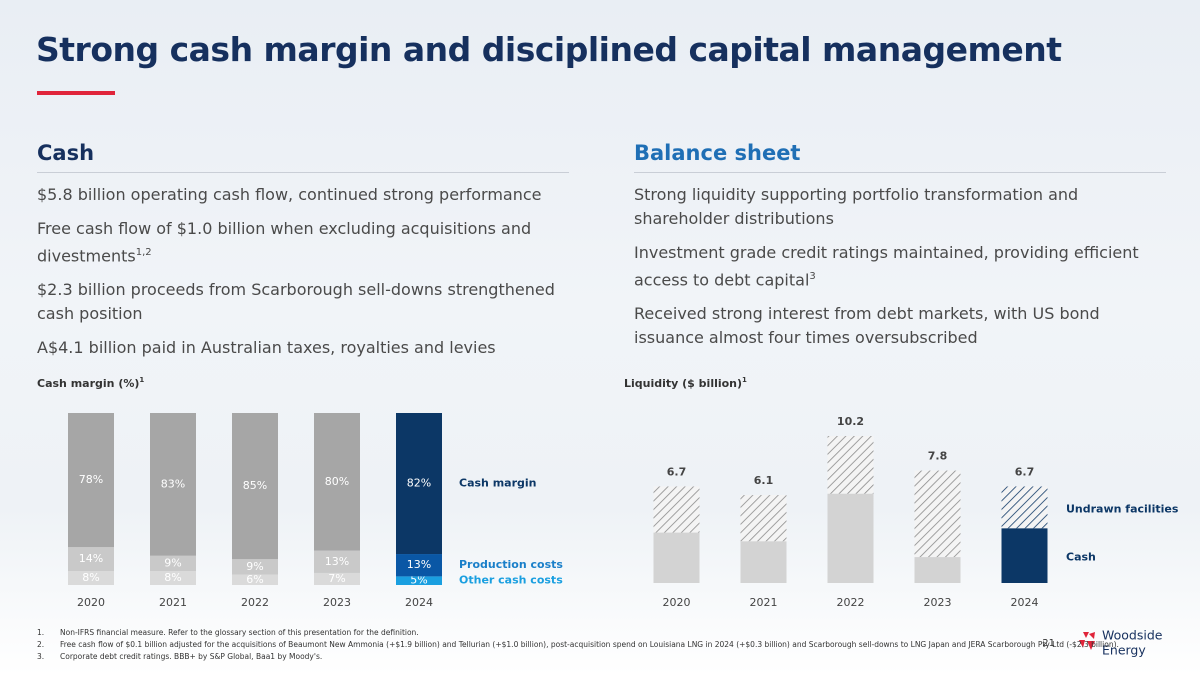 This screenshot has width=1200, height=675. I want to click on axis-title: Cash margin (%)1, so click(90, 383).